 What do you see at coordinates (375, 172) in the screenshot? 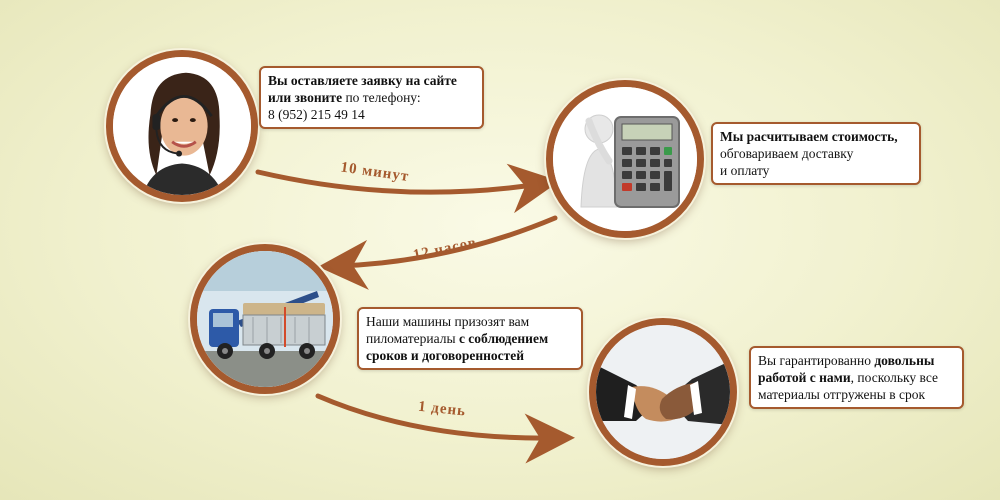
I see `arrow-label-10-minutes: 10 минут` at bounding box center [375, 172].